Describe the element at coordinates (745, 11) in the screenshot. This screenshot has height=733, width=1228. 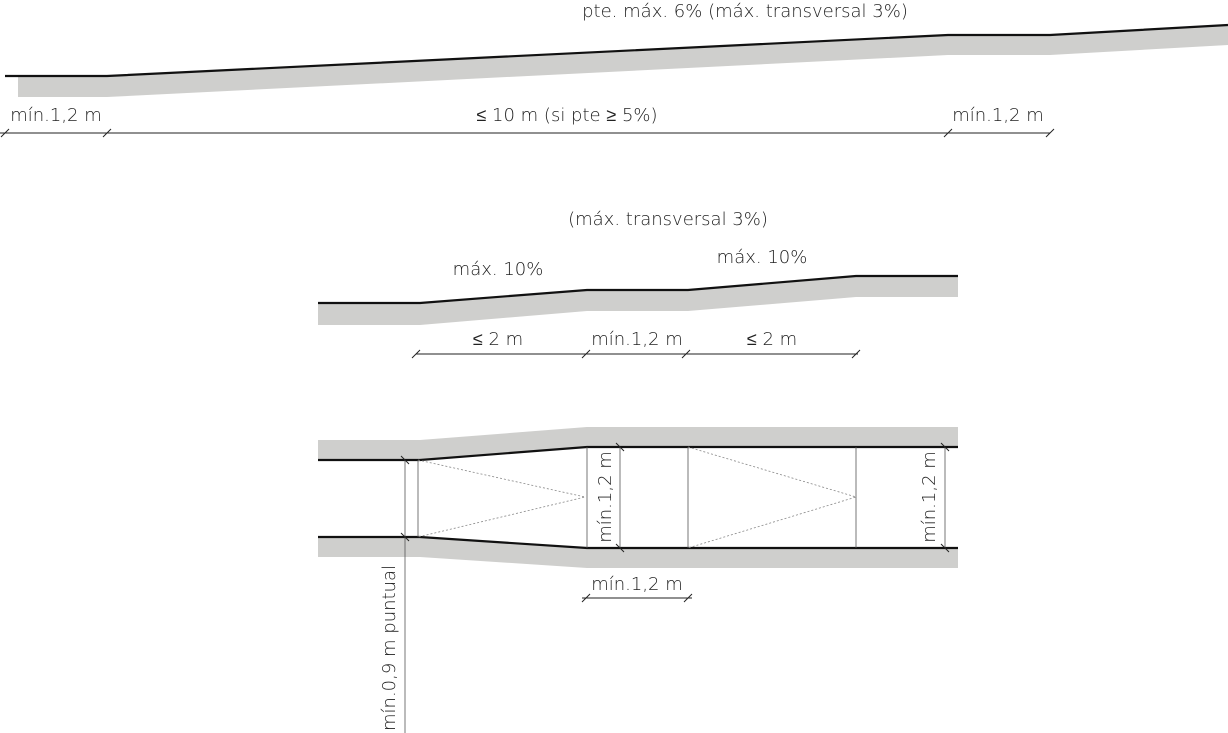
I see `label: pte. máx. 6% (máx. transversal 3%)` at that location.